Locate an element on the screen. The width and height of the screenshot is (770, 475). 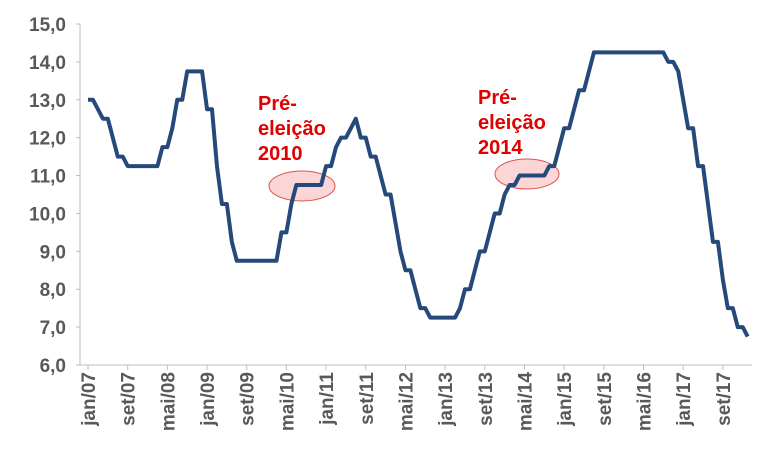
x-tick-label: jan/13 is located at coordinates (446, 399).